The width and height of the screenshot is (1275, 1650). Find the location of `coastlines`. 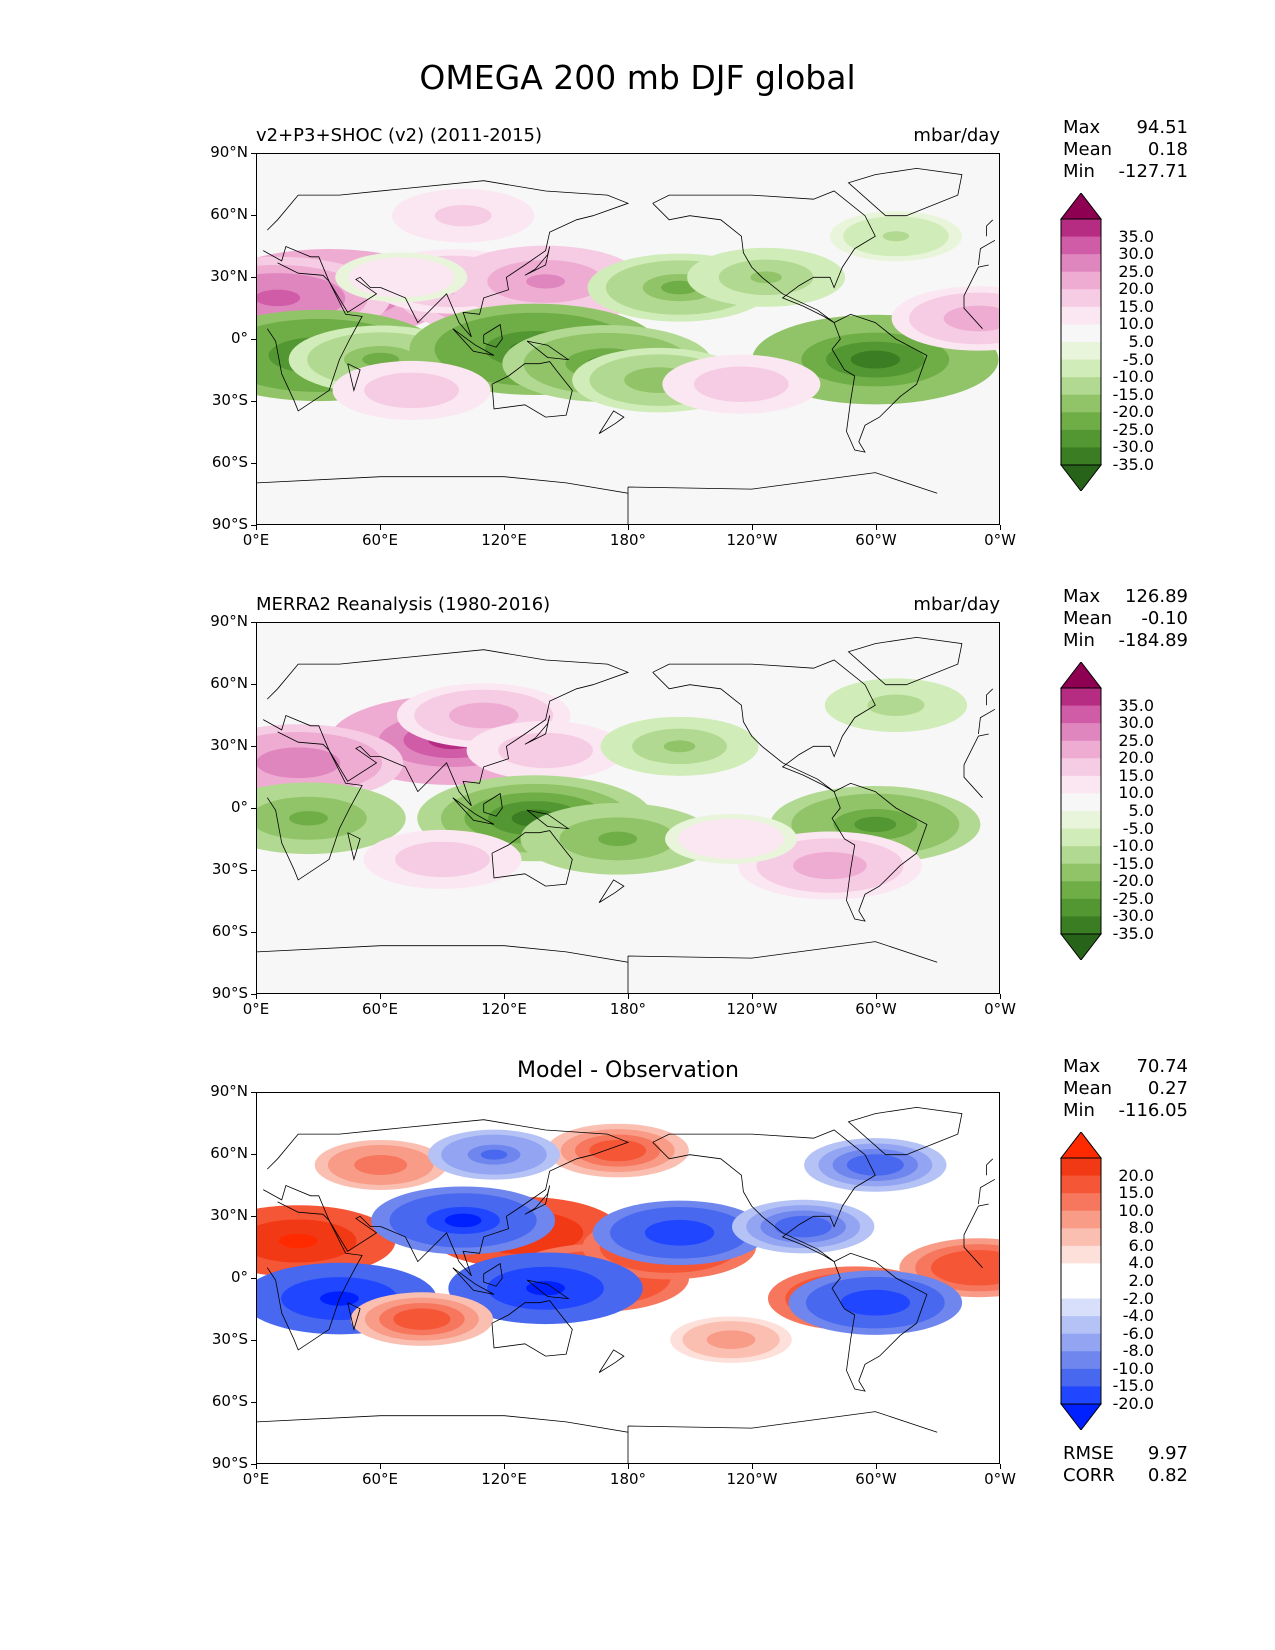

coastlines is located at coordinates (626, 345).